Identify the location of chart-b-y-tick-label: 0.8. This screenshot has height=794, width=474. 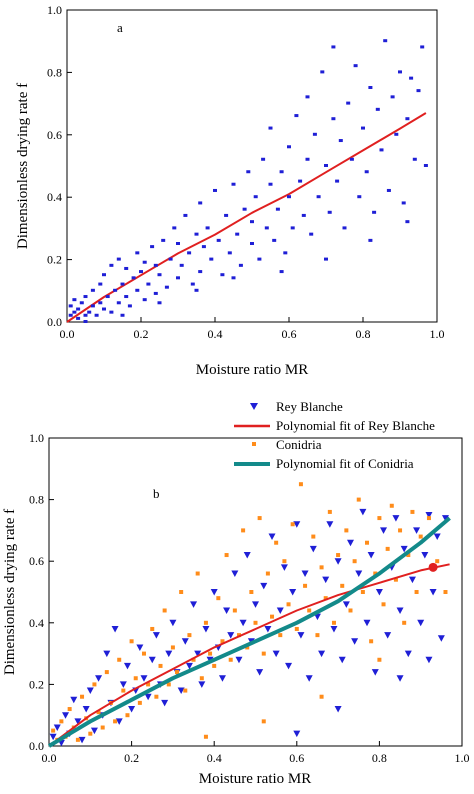
(36, 500).